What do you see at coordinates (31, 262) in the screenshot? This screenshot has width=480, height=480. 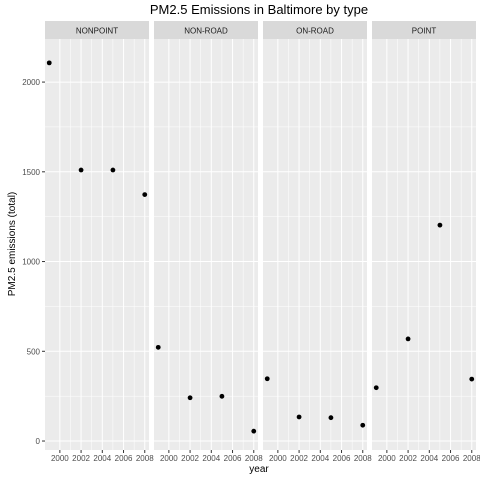 I see `y-tick-label: 1000` at bounding box center [31, 262].